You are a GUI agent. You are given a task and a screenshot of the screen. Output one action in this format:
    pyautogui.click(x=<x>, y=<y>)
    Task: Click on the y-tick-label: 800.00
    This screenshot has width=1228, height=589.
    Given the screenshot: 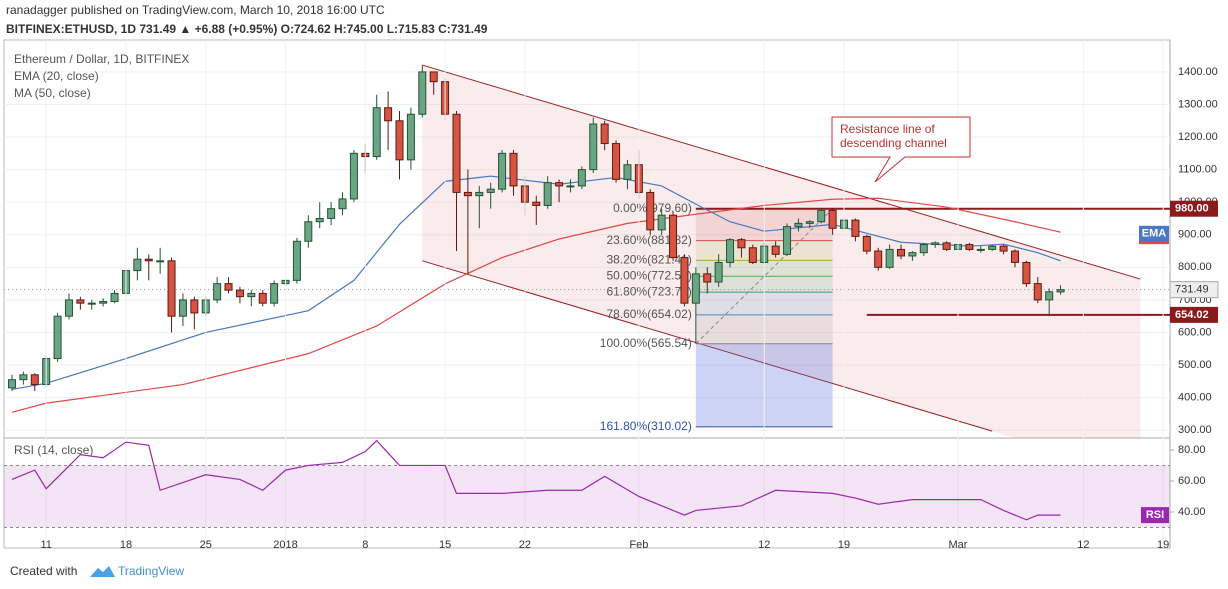 What is the action you would take?
    pyautogui.click(x=1195, y=267)
    